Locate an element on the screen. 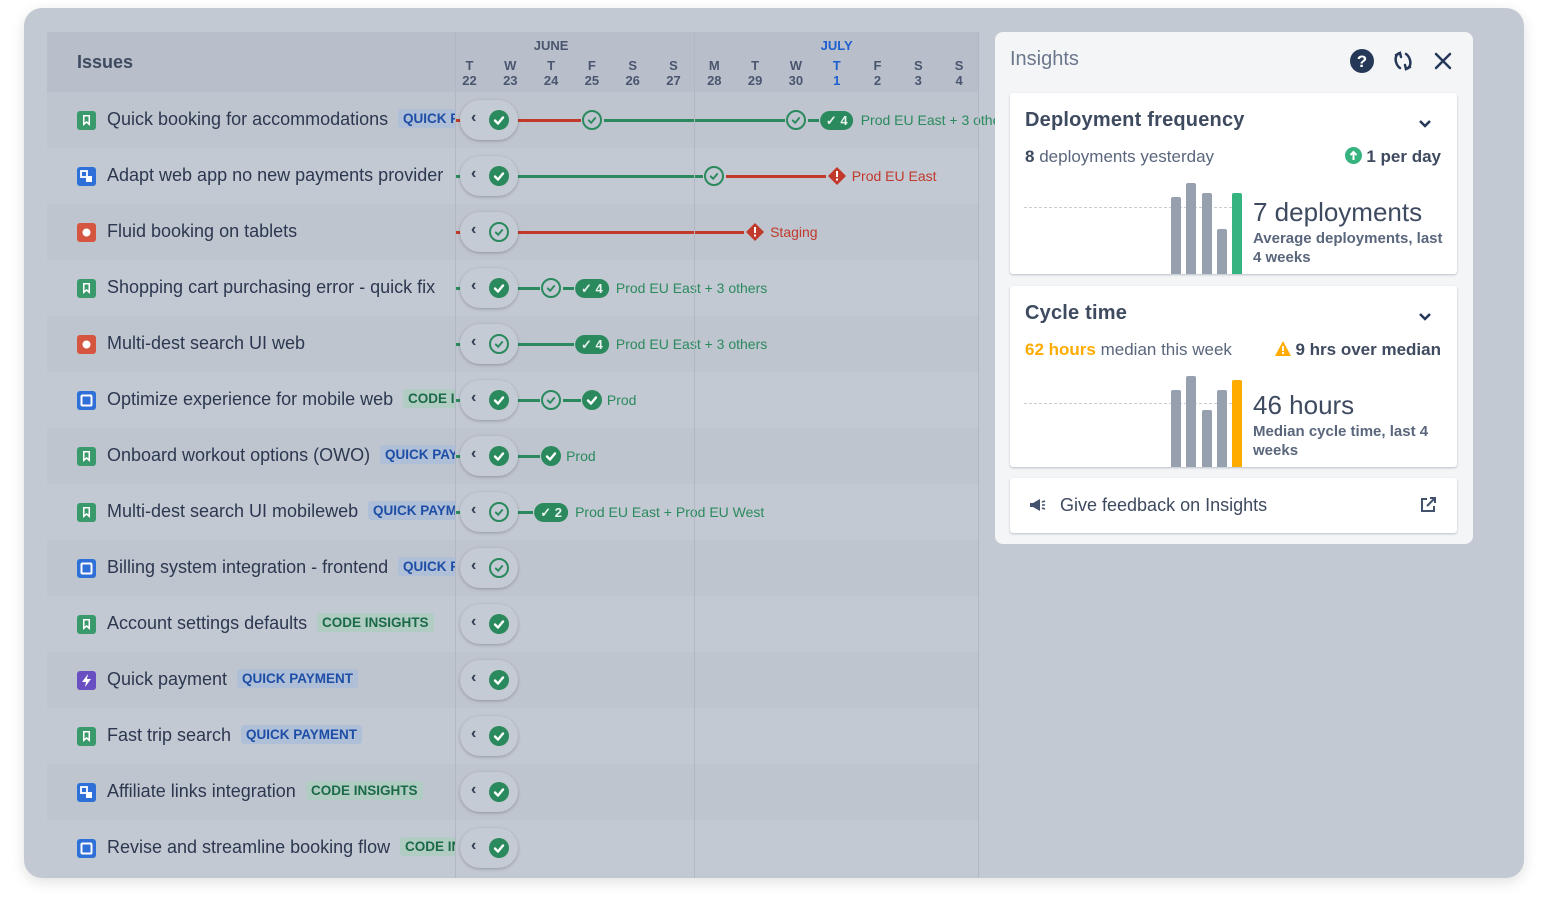 The image size is (1548, 918). warning-icon is located at coordinates (1282, 348).